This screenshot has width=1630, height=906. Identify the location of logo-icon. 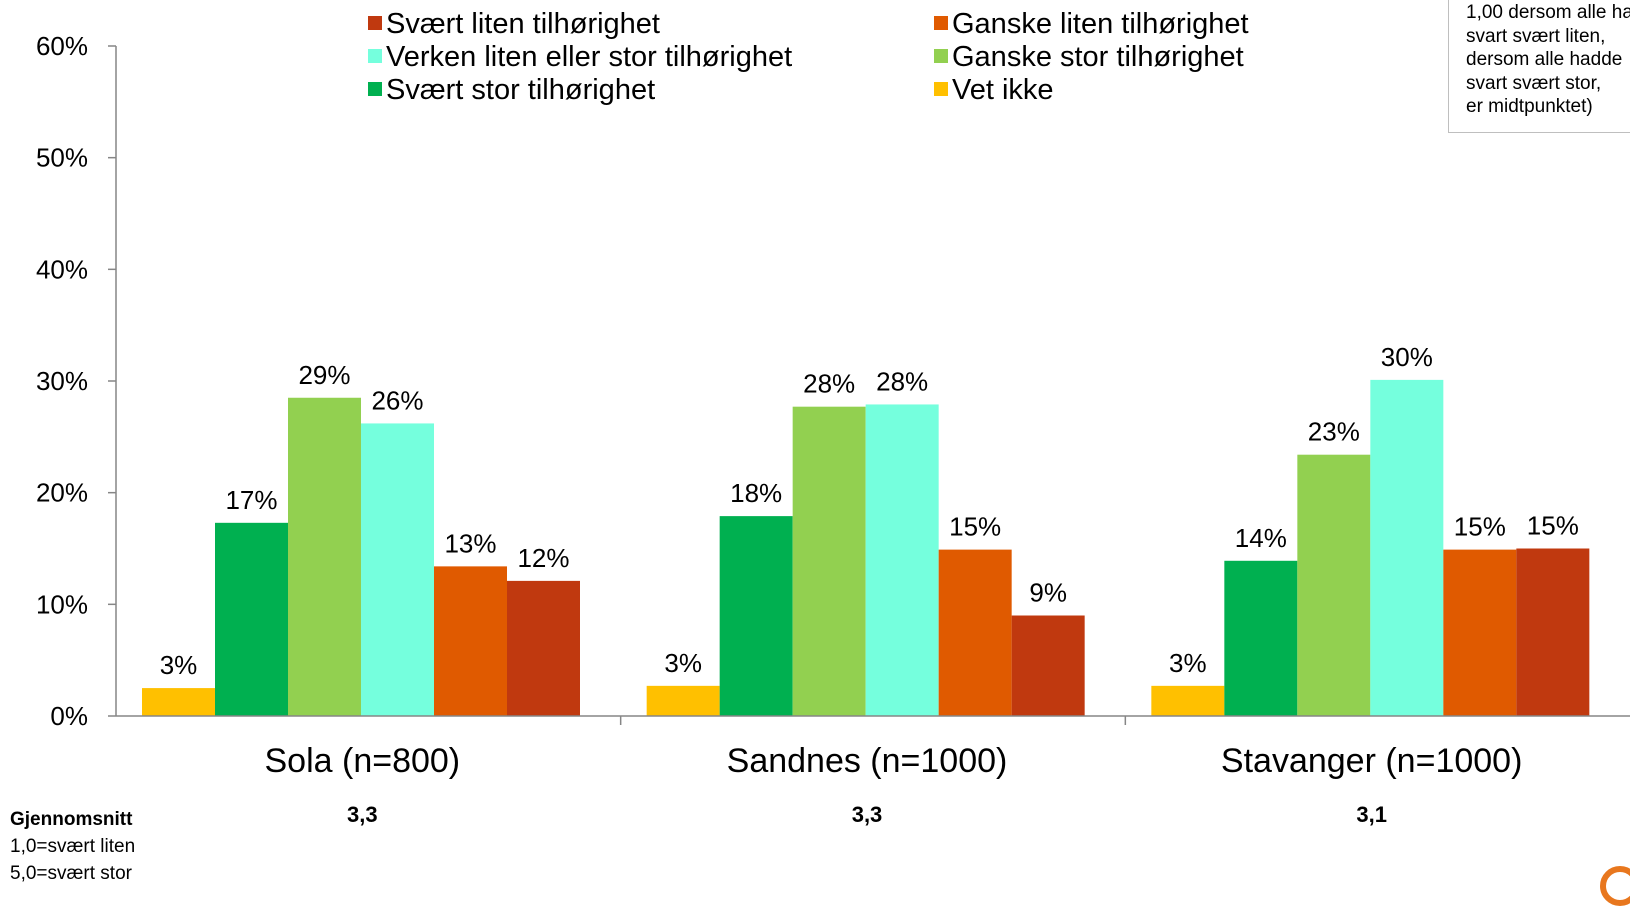
(1615, 886).